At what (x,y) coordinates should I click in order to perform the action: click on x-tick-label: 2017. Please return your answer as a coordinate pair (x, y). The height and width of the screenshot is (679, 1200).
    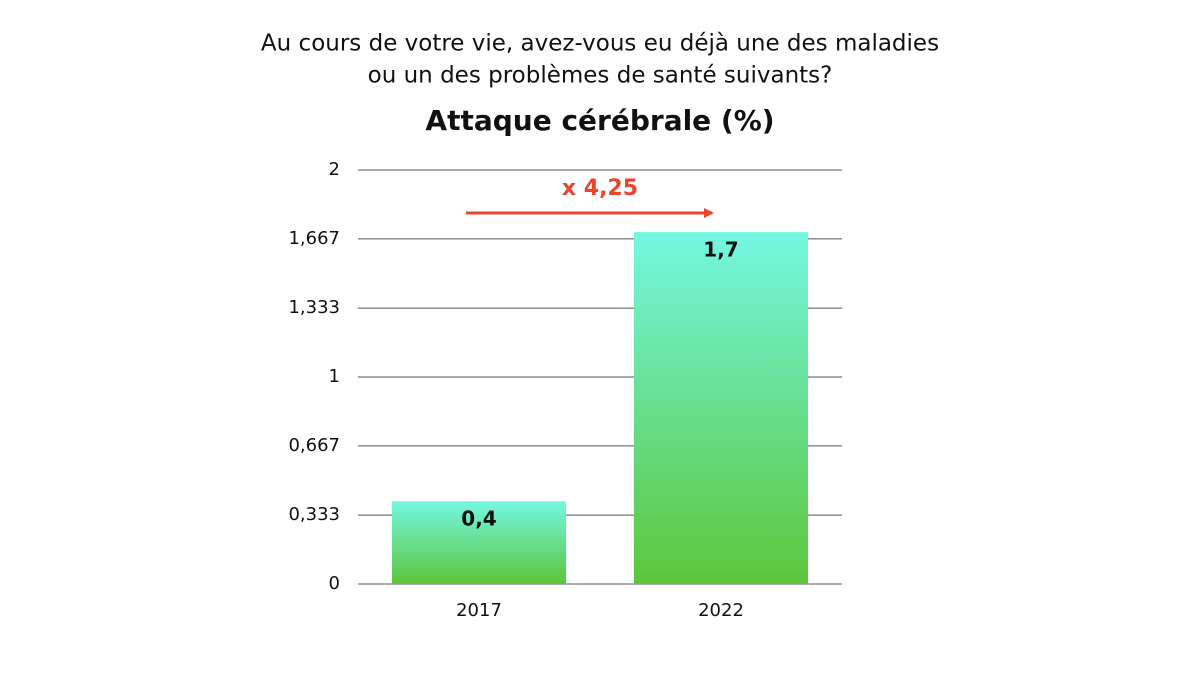
    Looking at the image, I should click on (479, 610).